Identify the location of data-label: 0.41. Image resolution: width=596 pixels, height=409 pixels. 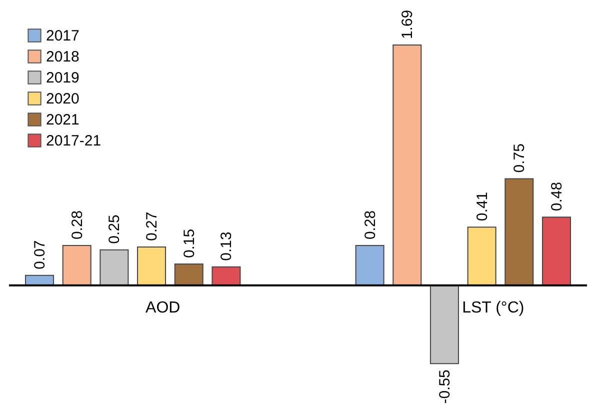
(482, 207).